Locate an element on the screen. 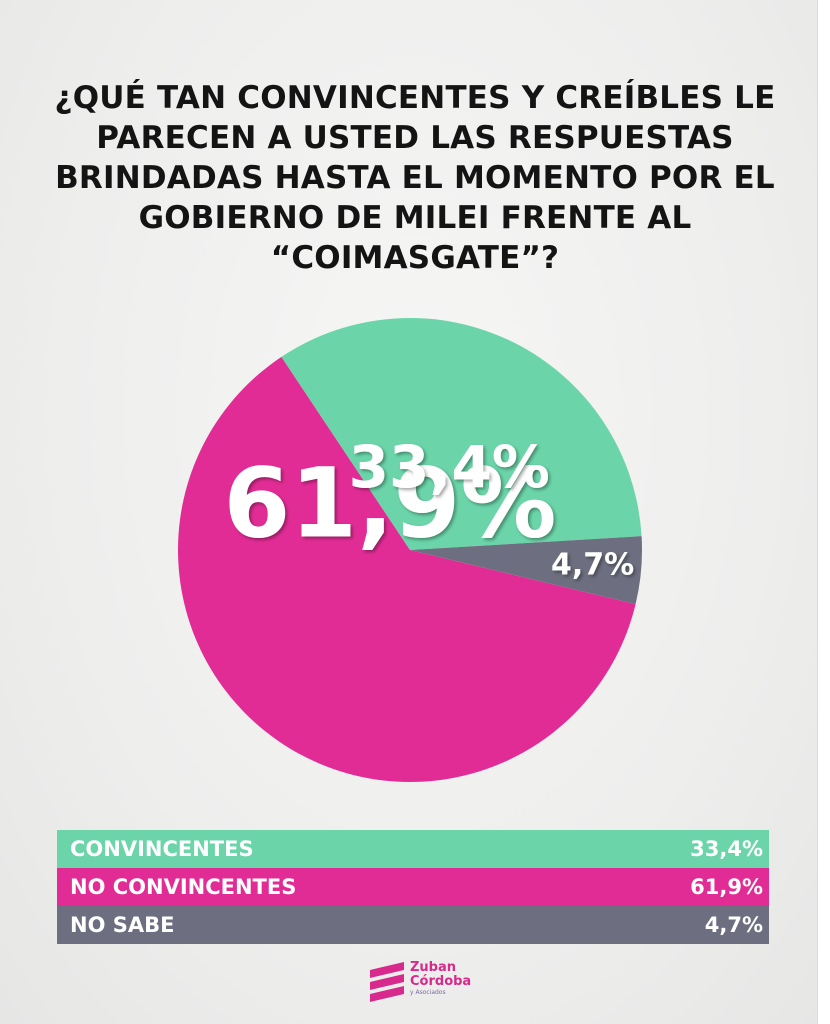 The image size is (830, 1024). logo-text: Zuban Córdoba y Asociados is located at coordinates (440, 979).